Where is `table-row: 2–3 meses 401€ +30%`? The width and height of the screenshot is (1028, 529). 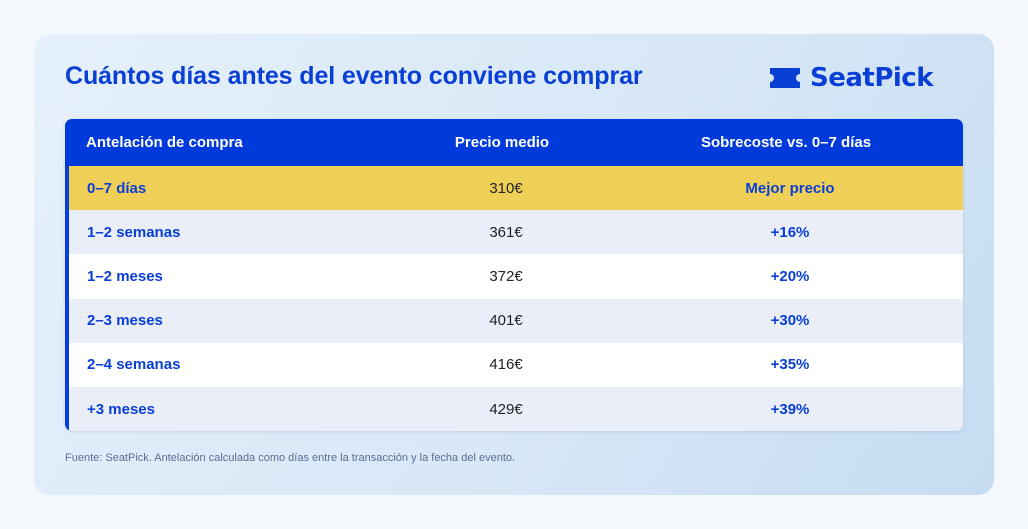 table-row: 2–3 meses 401€ +30% is located at coordinates (516, 320).